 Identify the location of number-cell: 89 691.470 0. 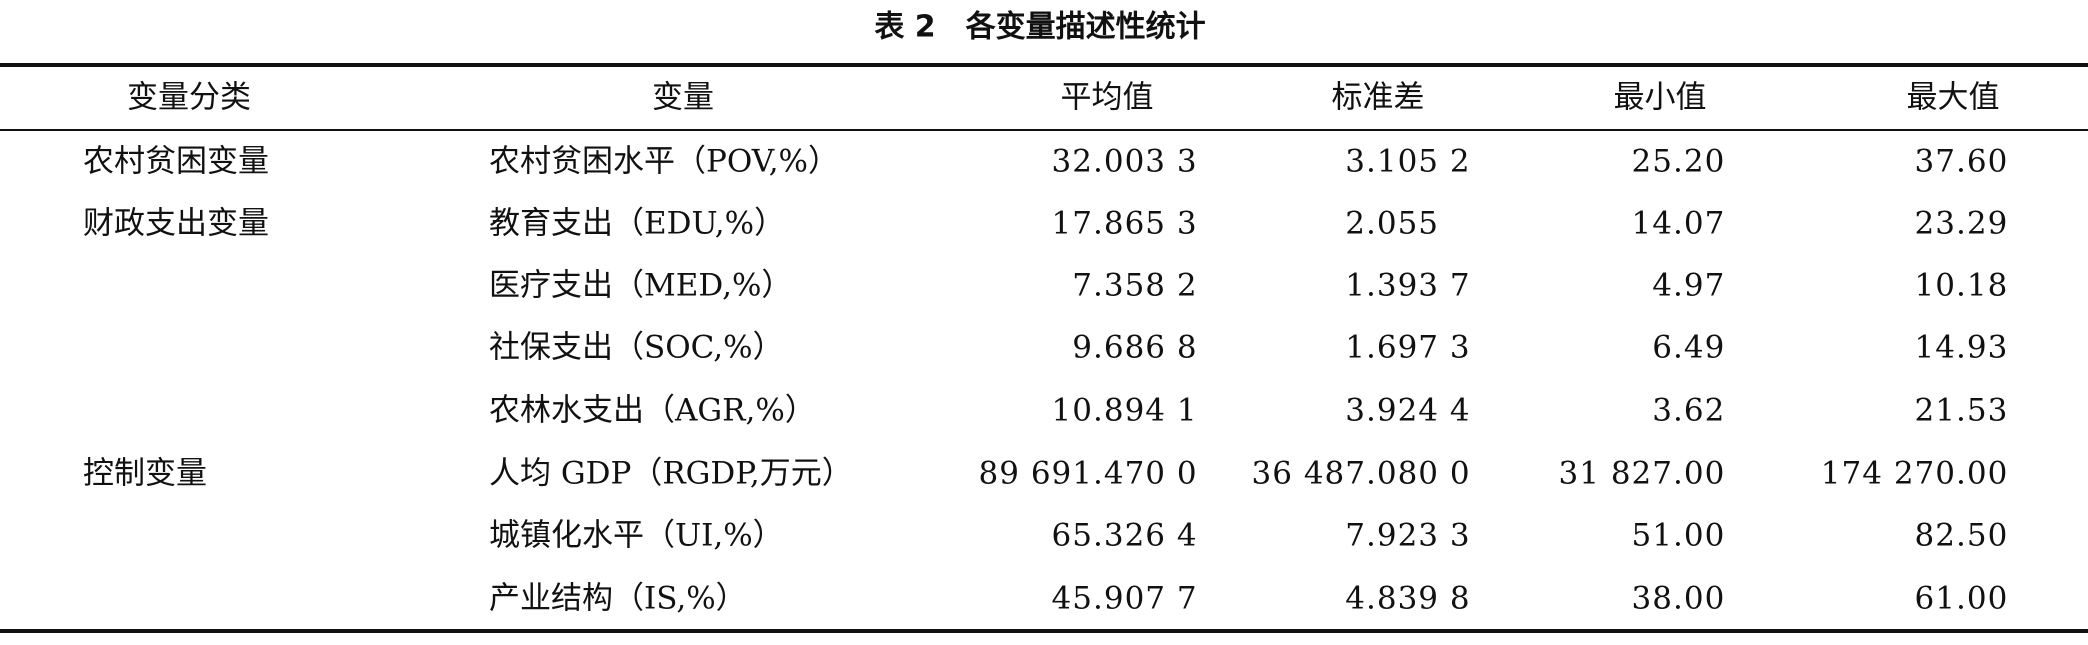
(1088, 474).